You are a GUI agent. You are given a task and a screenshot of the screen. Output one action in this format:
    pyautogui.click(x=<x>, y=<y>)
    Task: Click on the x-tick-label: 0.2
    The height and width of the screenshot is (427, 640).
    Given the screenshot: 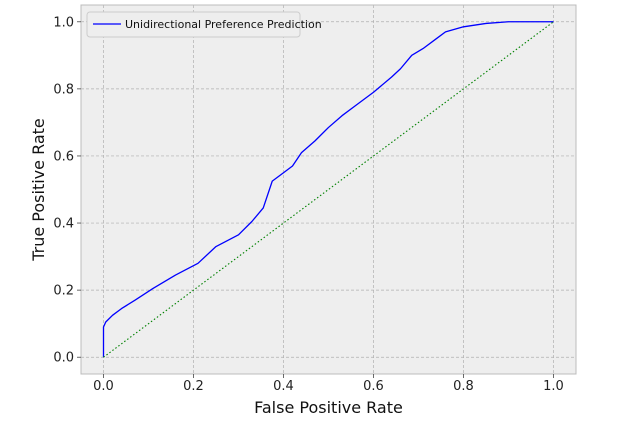 What is the action you would take?
    pyautogui.click(x=193, y=386)
    